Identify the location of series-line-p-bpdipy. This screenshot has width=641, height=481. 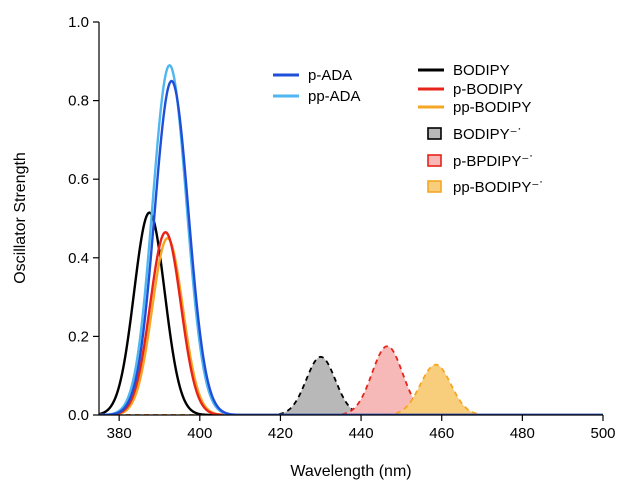
(351, 380).